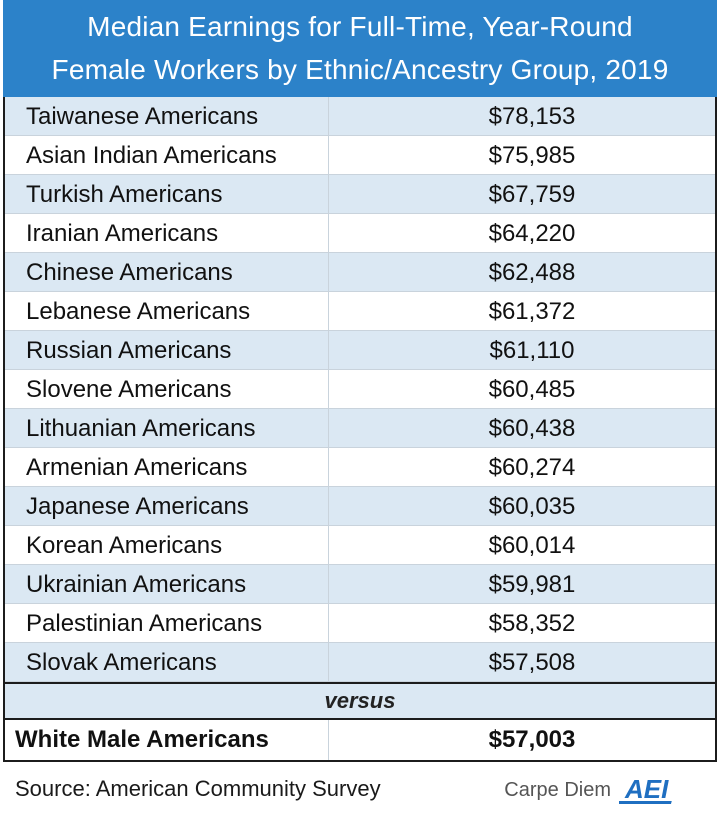 This screenshot has height=818, width=720. I want to click on group-label: Ukrainian Americans, so click(167, 584).